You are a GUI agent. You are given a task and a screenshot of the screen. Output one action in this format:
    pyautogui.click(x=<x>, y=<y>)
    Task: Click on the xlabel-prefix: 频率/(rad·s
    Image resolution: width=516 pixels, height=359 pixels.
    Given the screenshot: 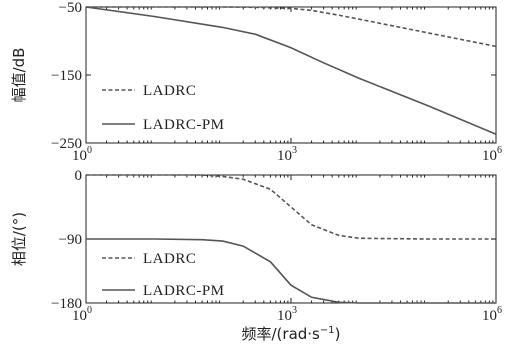 What is the action you would take?
    pyautogui.click(x=281, y=334)
    